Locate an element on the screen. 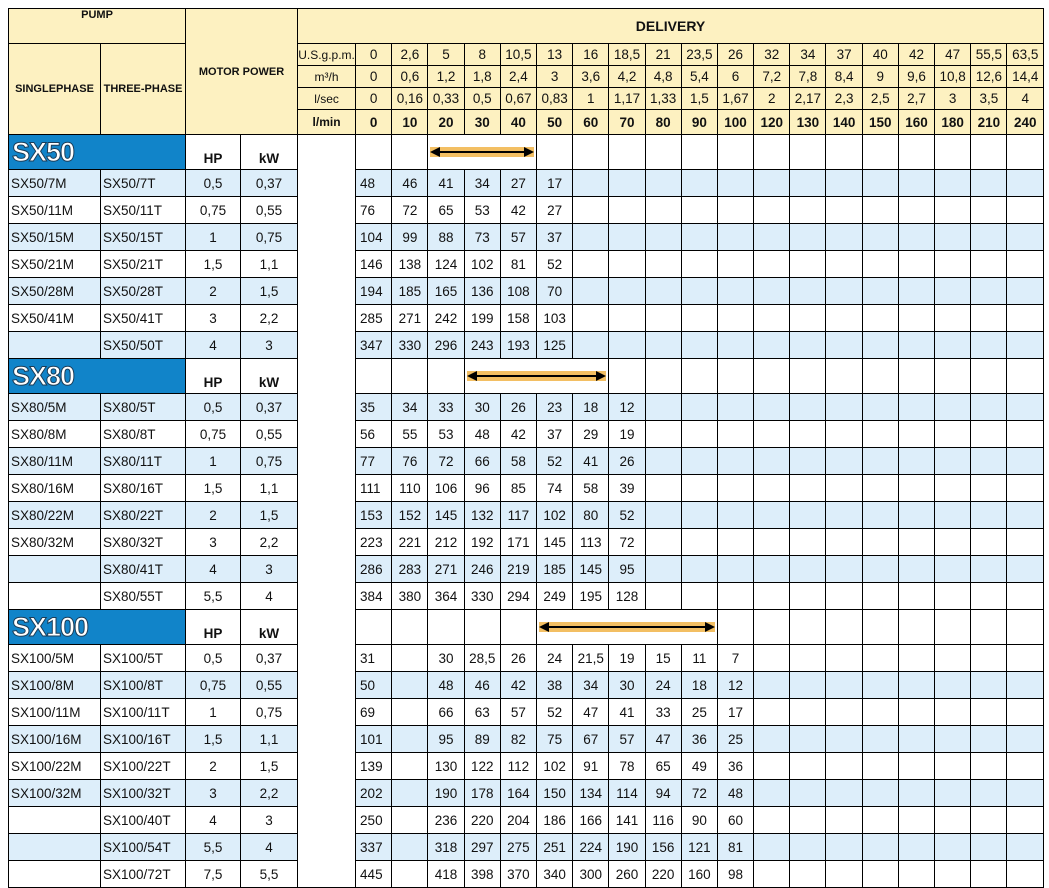 The image size is (1049, 888). head-value: 165 is located at coordinates (446, 291).